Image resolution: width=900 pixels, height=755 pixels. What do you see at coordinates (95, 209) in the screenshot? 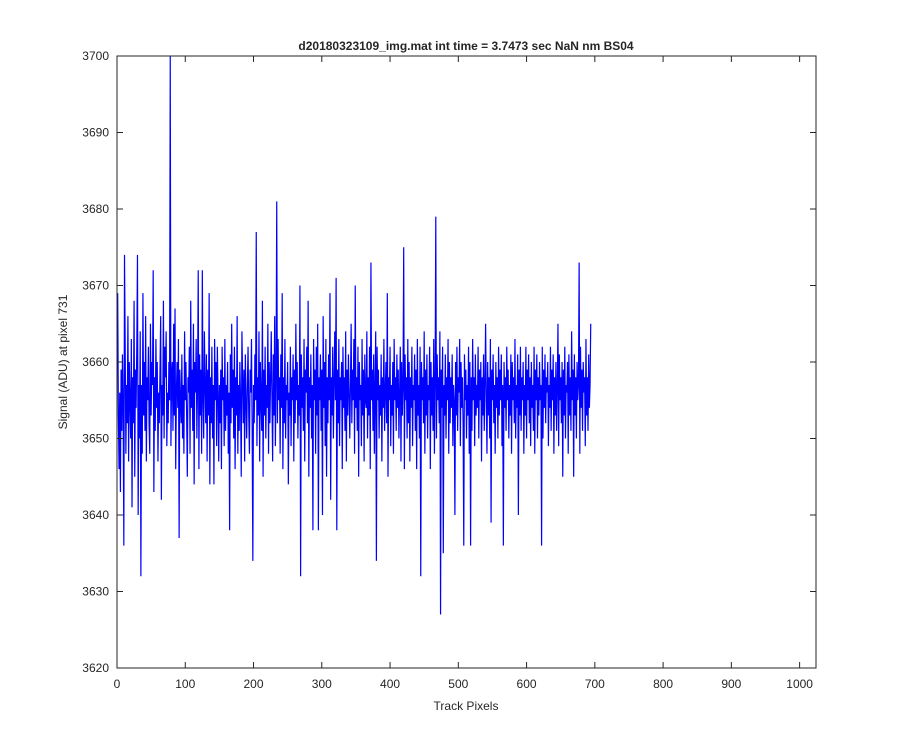
I see `y-tick-label: 3680` at bounding box center [95, 209].